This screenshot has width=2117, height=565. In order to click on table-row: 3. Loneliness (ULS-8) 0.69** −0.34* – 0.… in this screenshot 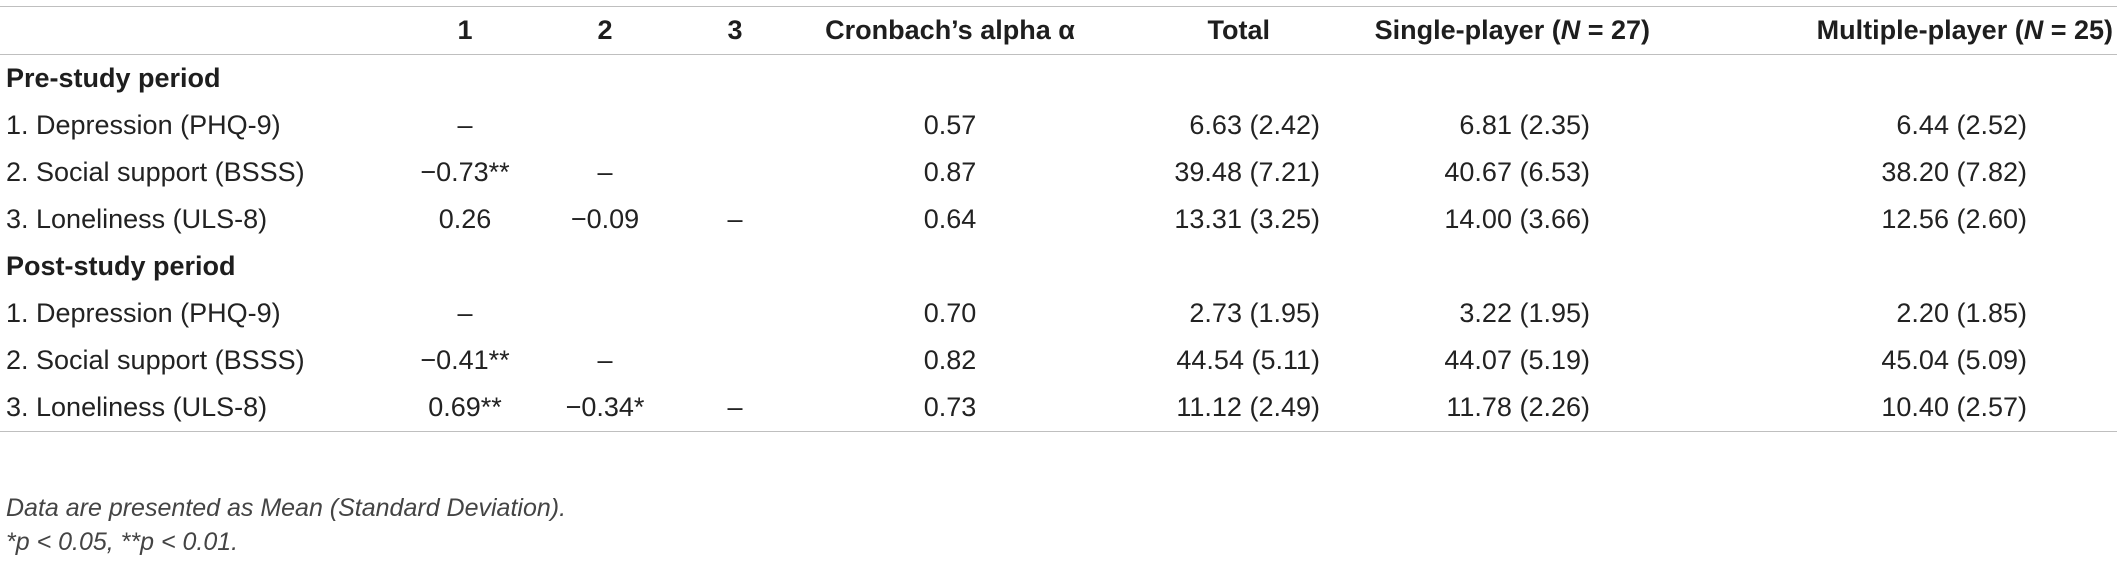, I will do `click(1058, 408)`.